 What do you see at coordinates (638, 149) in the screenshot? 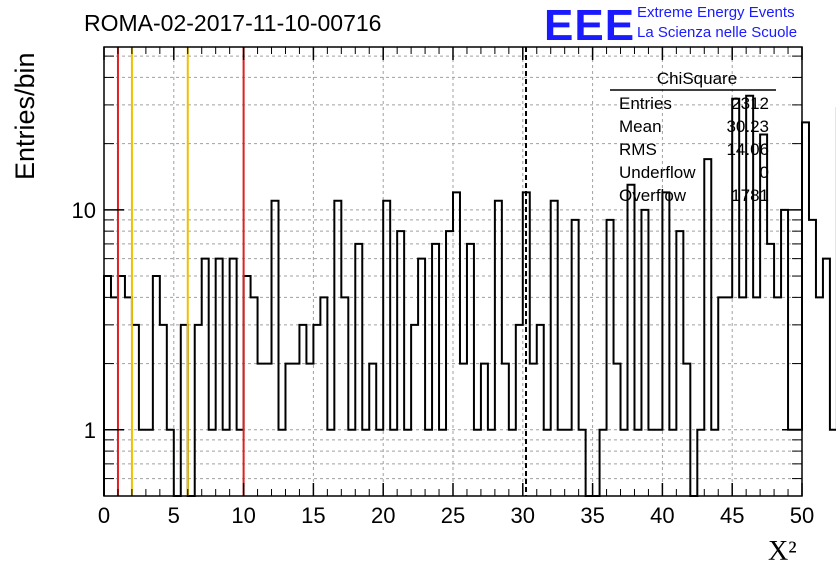
I see `stats-row-label: RMS` at bounding box center [638, 149].